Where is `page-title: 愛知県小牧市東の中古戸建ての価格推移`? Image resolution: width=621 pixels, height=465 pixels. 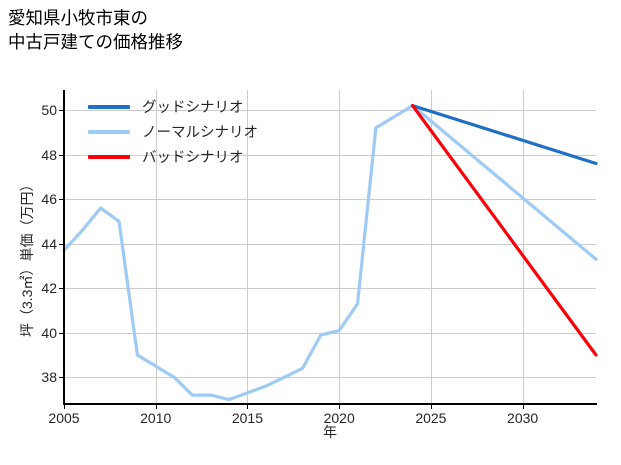
page-title: 愛知県小牧市東の中古戸建ての価格推移 is located at coordinates (95, 30).